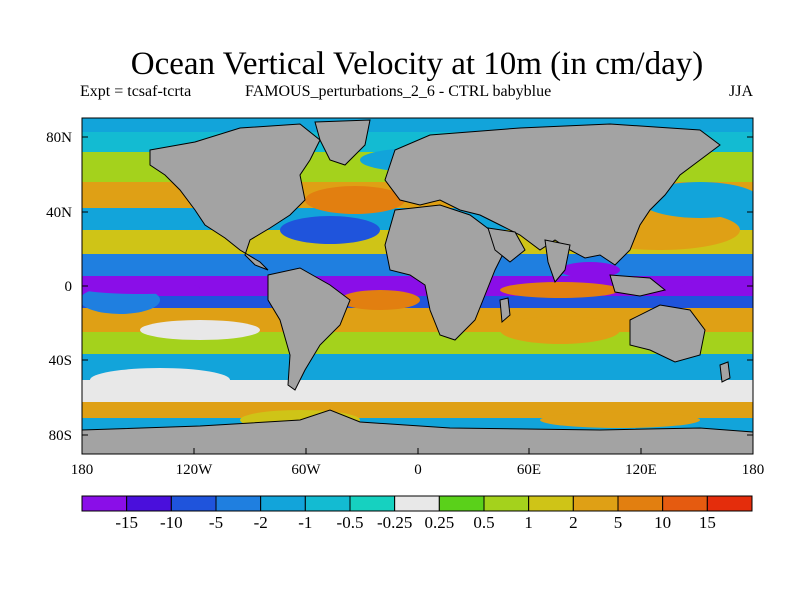  Describe the element at coordinates (342, 142) in the screenshot. I see `land-greenland` at that location.